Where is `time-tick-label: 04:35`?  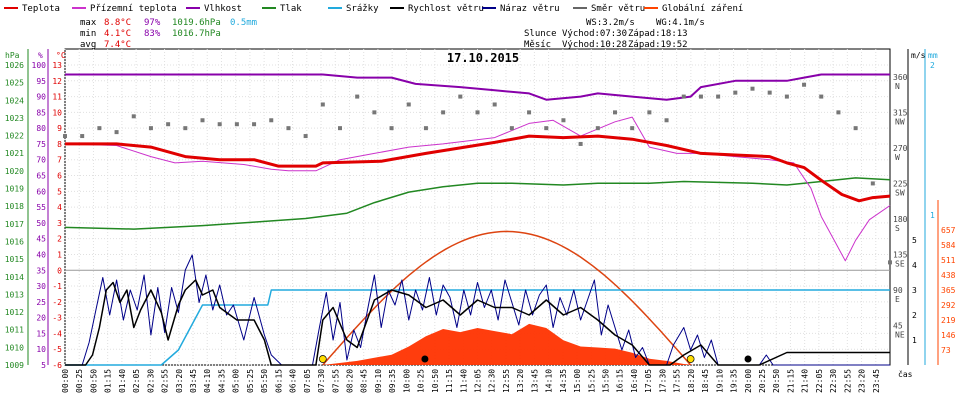 time-tick-label: 04:35 is located at coordinates (221, 381).